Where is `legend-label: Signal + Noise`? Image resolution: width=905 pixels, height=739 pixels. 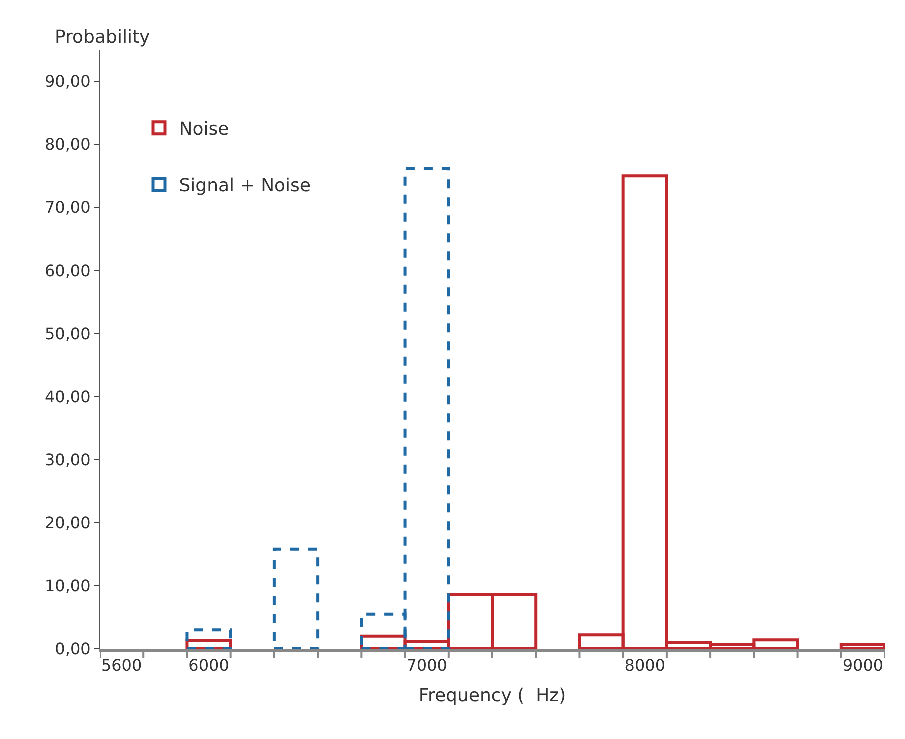 legend-label: Signal + Noise is located at coordinates (245, 186).